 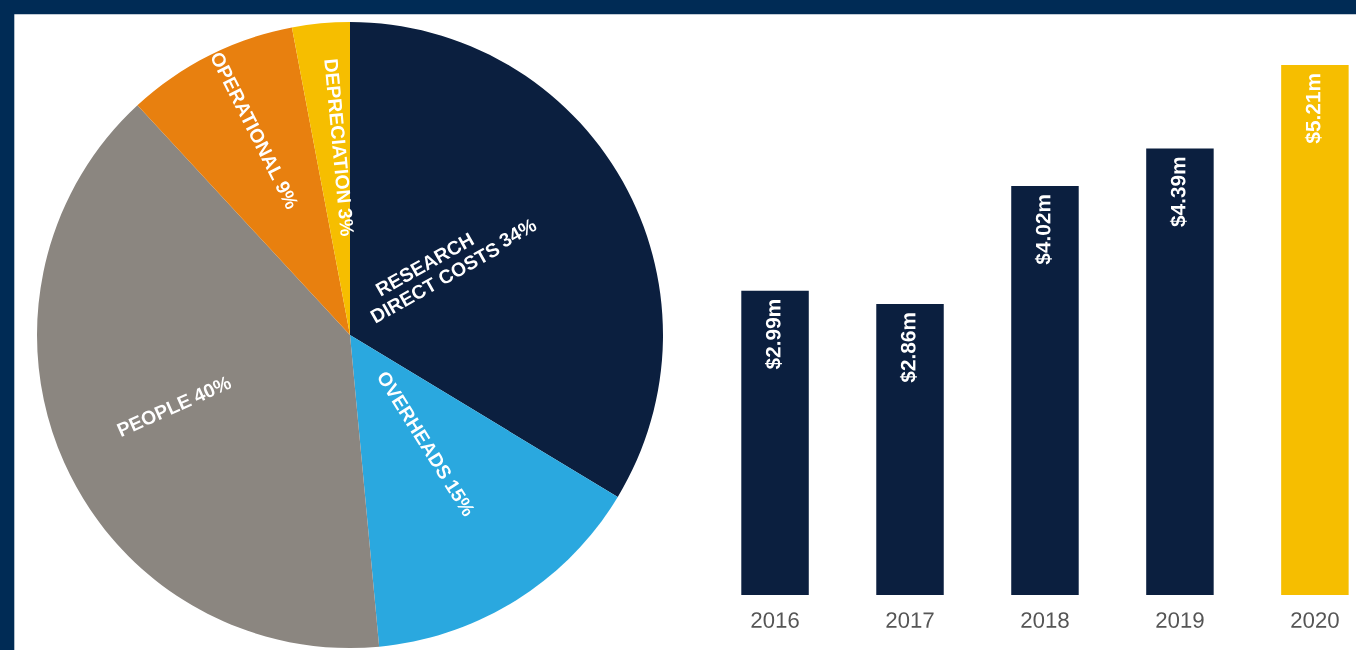 I want to click on data-label: $2.99m, so click(x=773, y=335).